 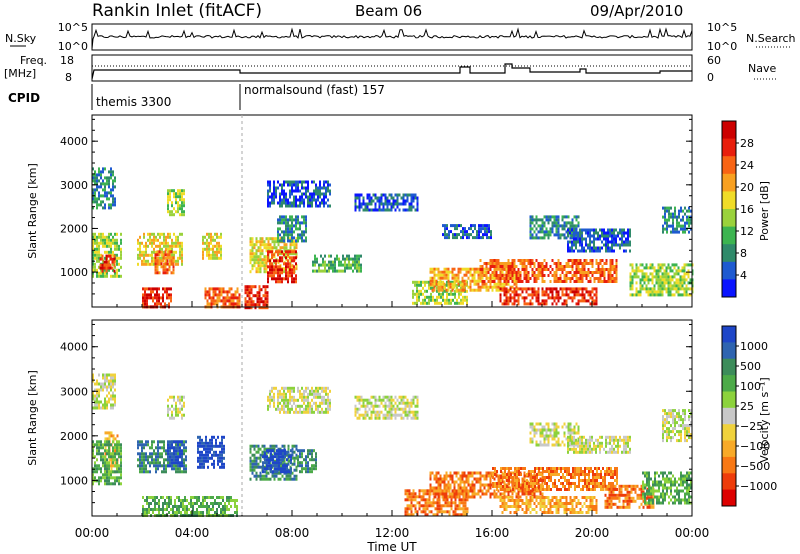 I want to click on colorbar-tick-label: 16, so click(x=747, y=209).